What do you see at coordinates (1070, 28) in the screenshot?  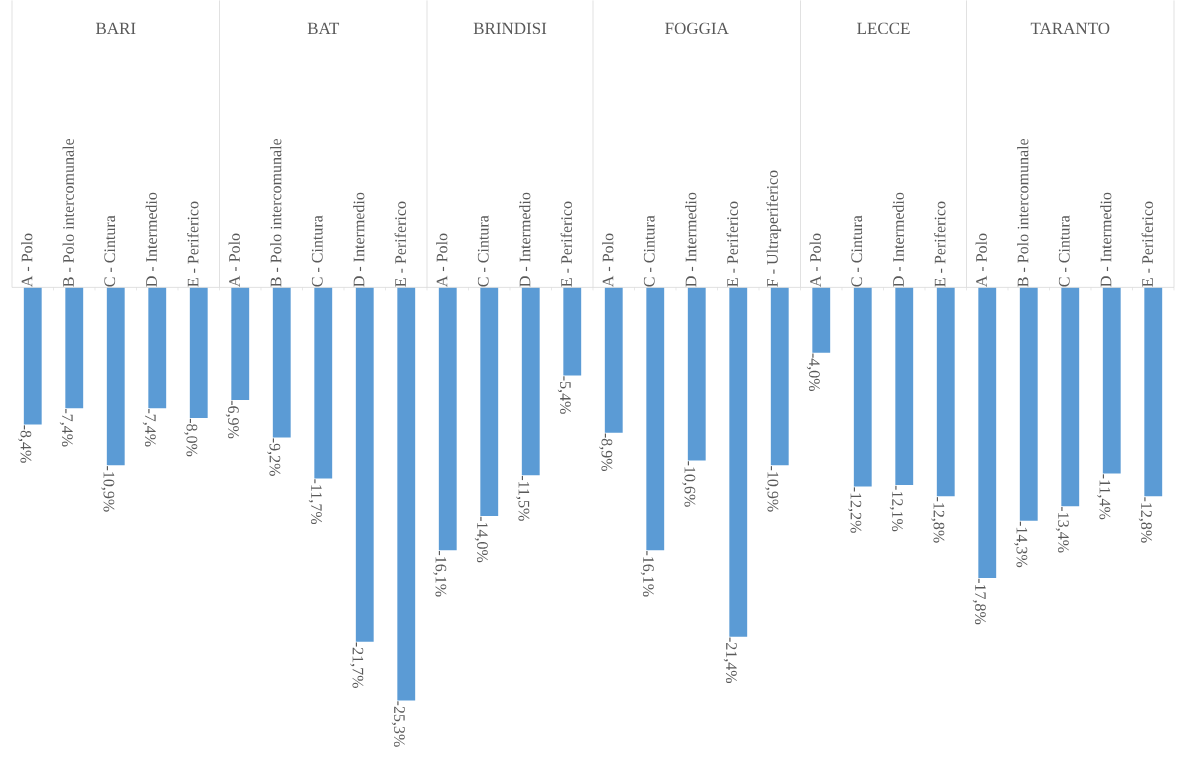 I see `chart-title: TARANTO` at bounding box center [1070, 28].